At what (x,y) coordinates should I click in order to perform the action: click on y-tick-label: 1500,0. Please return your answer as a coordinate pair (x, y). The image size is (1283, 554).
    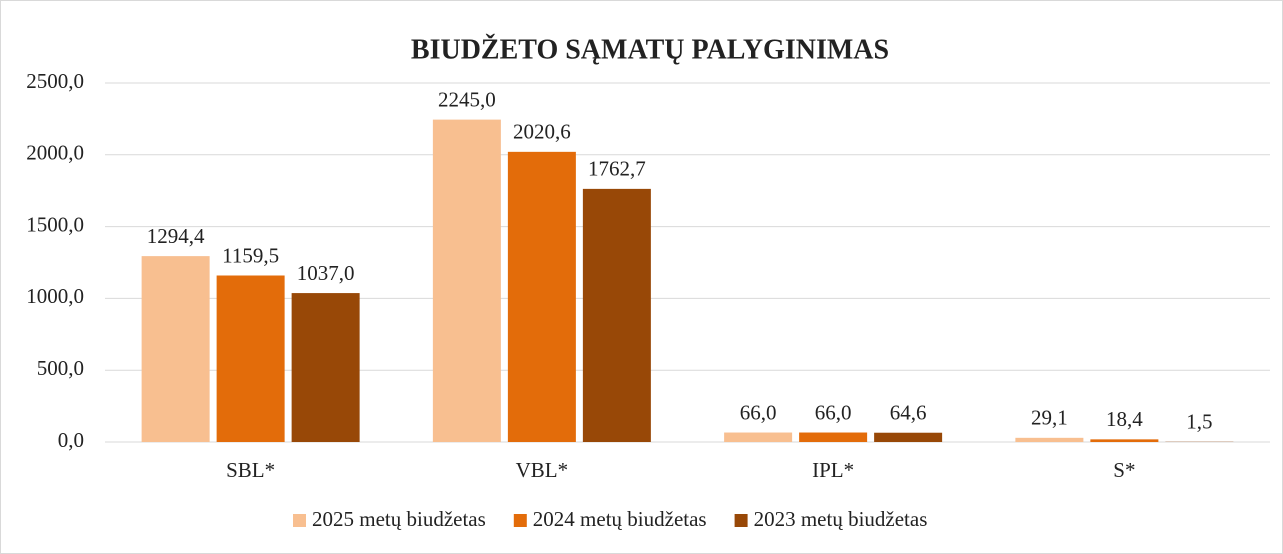
    Looking at the image, I should click on (55, 224).